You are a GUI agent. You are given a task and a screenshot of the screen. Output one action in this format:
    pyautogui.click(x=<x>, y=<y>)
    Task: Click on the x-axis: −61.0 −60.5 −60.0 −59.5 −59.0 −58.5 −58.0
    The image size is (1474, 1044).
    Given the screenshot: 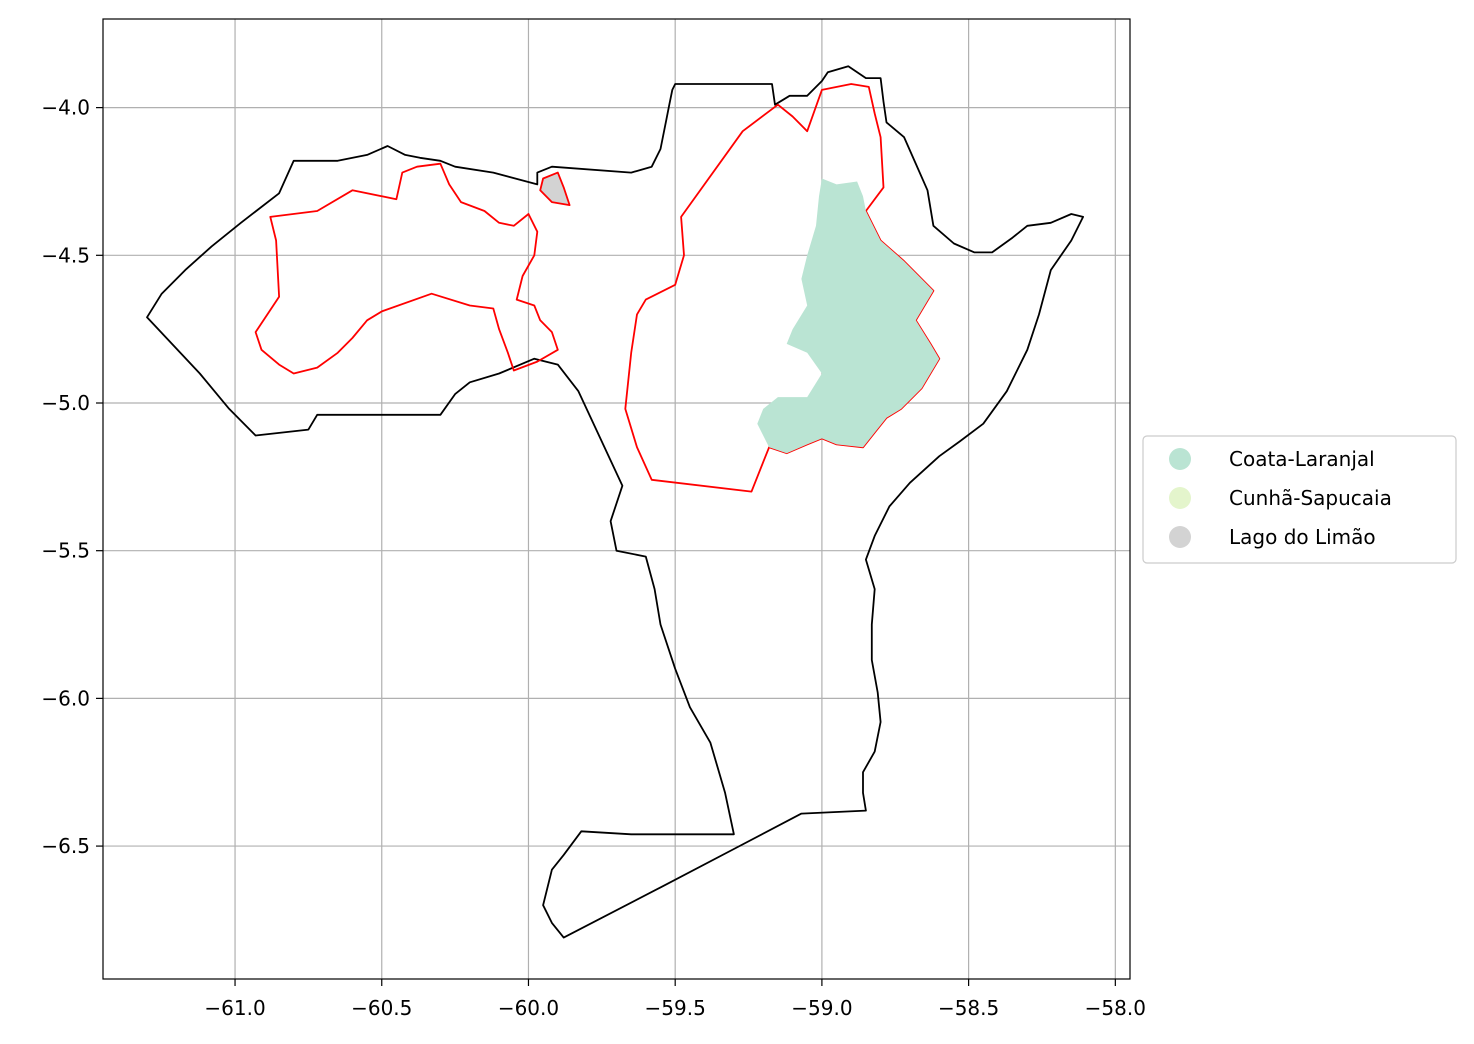 What is the action you would take?
    pyautogui.click(x=675, y=999)
    